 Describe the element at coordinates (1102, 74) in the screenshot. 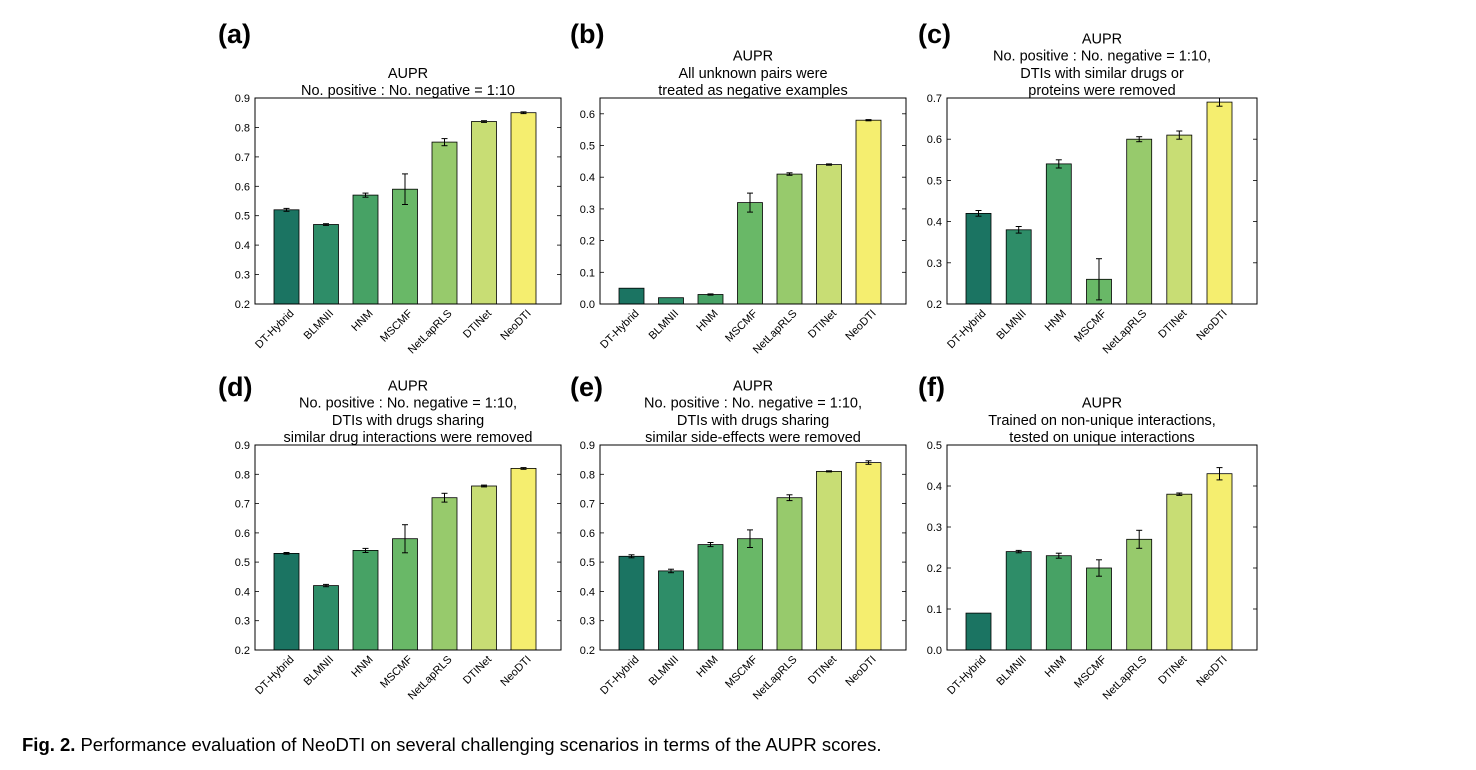

I see `chart-subtitle-line: DTIs with similar drugs or` at that location.